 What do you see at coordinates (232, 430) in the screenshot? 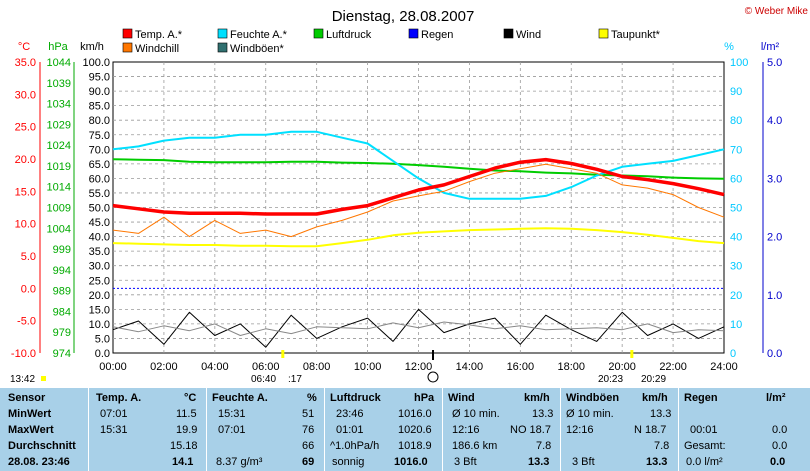
I see `max-hum-time: 07:01` at bounding box center [232, 430].